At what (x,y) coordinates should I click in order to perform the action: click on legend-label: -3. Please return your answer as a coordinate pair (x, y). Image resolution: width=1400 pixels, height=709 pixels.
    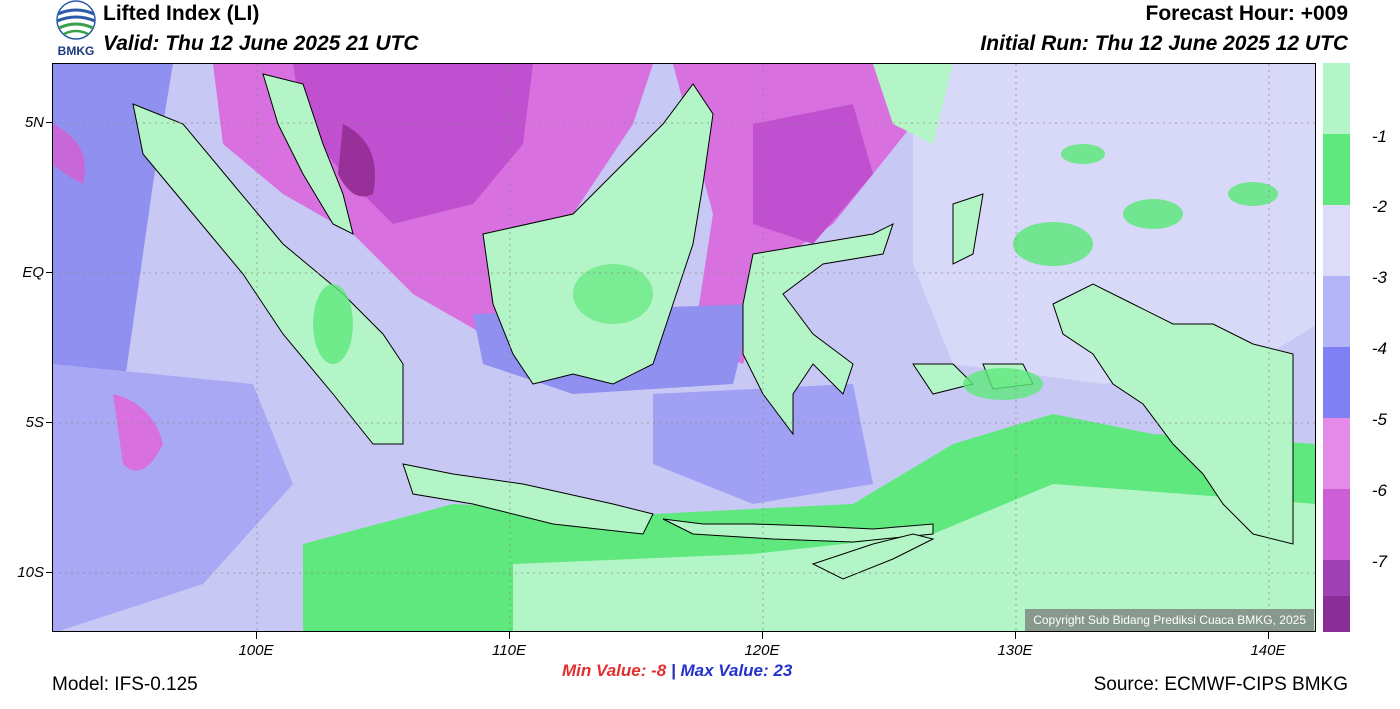
    Looking at the image, I should click on (1379, 277).